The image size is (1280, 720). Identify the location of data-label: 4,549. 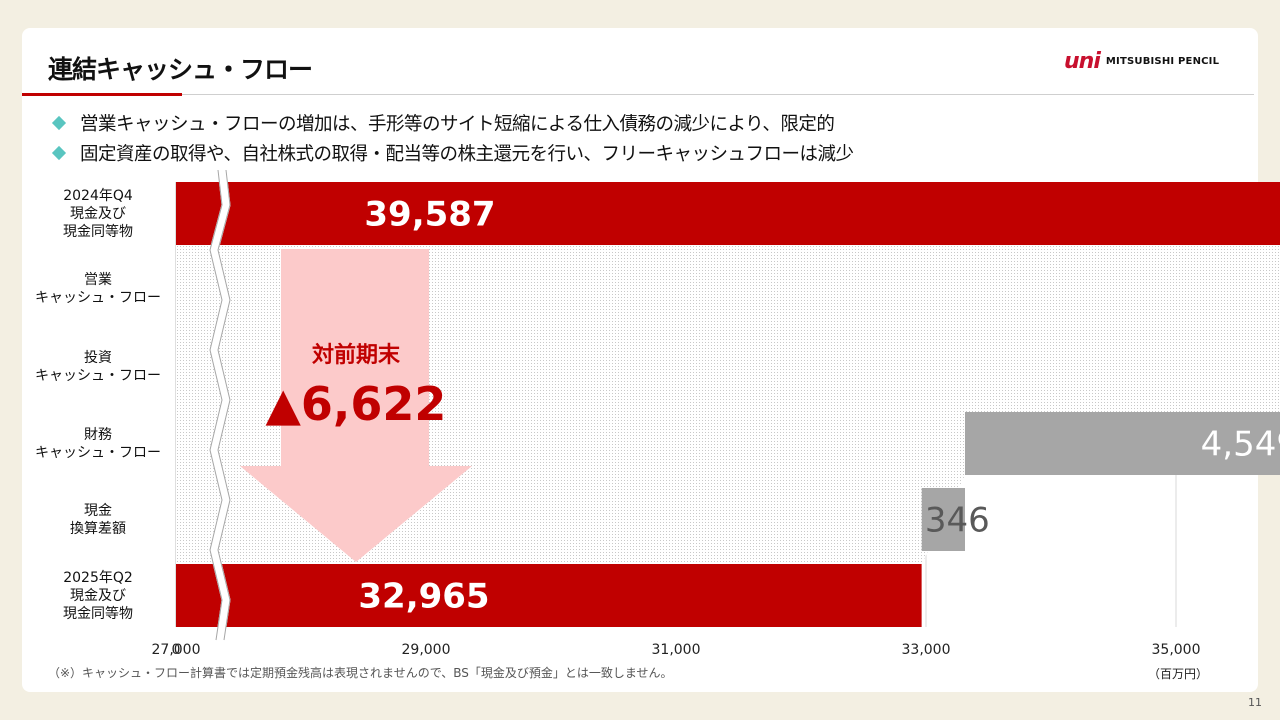
(1240, 445).